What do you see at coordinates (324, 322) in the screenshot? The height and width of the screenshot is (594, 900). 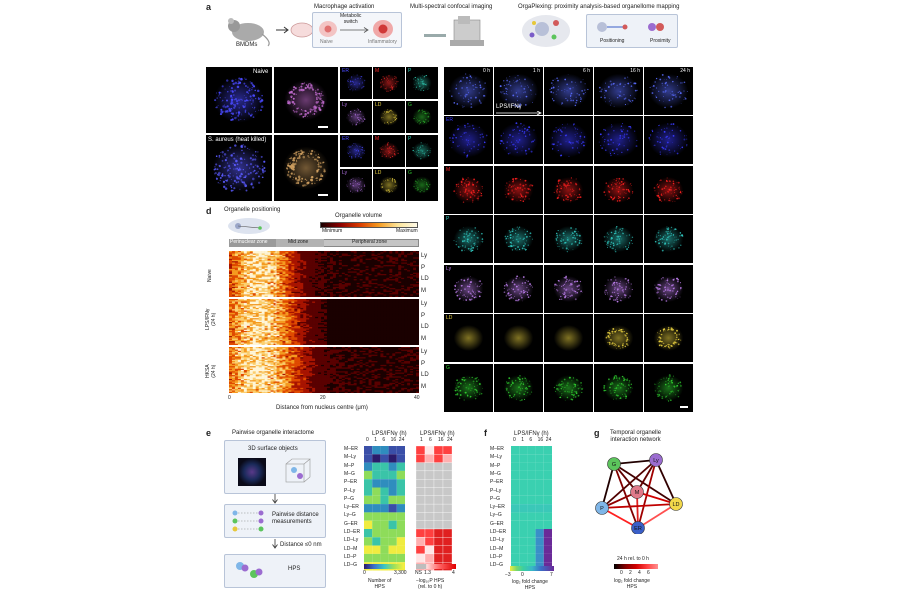 I see `positioning-heatmap` at bounding box center [324, 322].